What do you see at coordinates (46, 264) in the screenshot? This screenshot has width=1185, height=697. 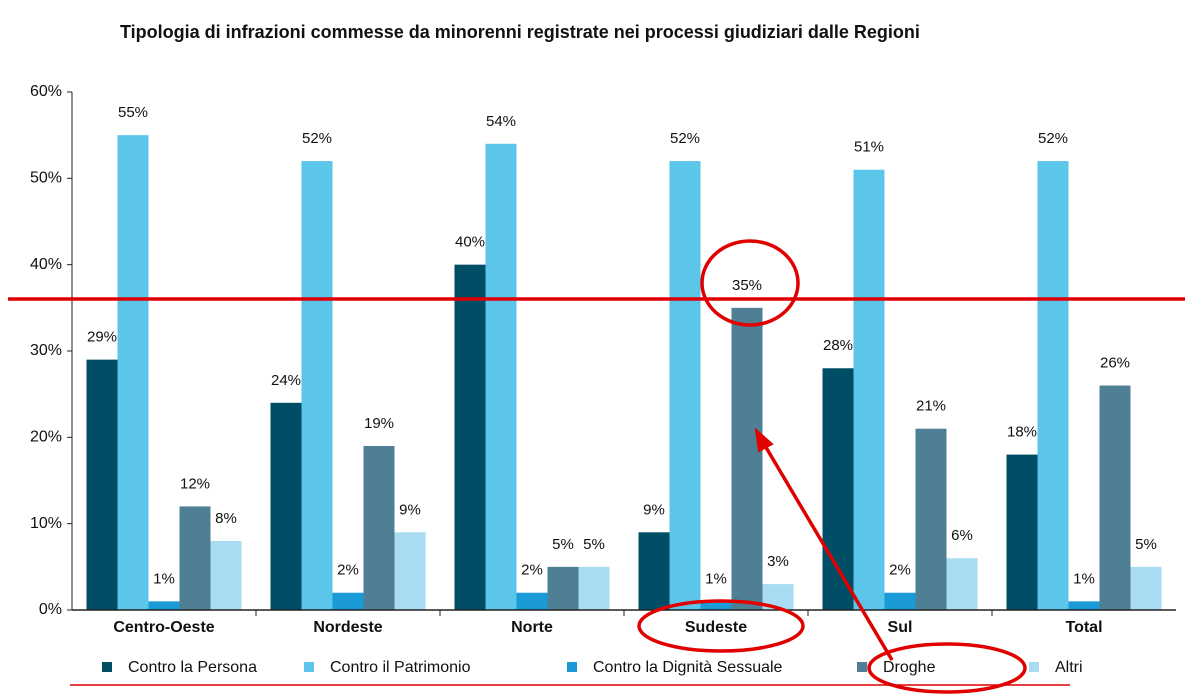 I see `y-tick-label: 40%` at bounding box center [46, 264].